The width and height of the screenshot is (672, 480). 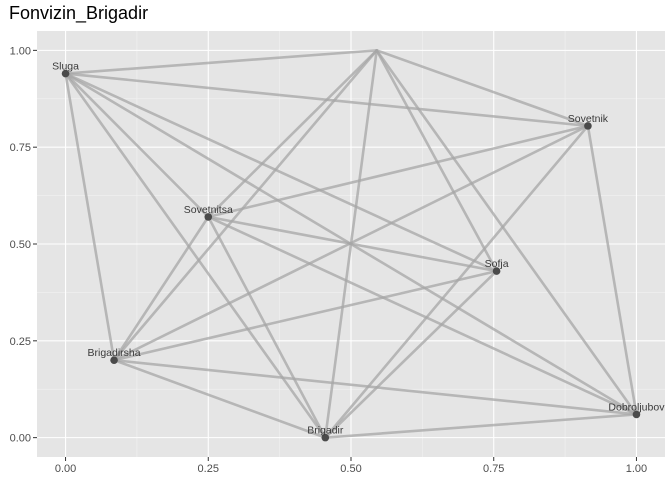 What do you see at coordinates (588, 119) in the screenshot?
I see `node-label: Sovetnik` at bounding box center [588, 119].